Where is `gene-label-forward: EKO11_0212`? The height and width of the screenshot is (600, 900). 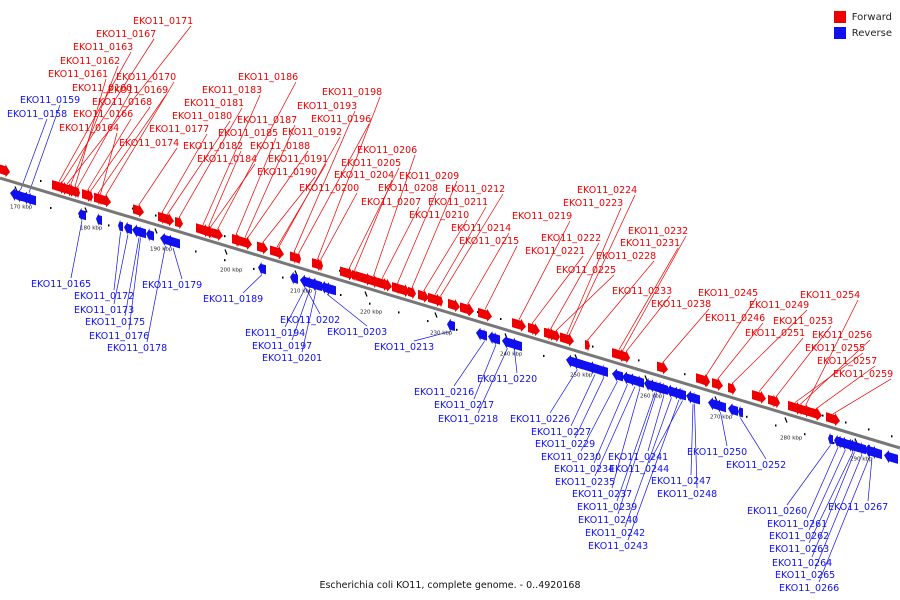 gene-label-forward: EKO11_0212 is located at coordinates (475, 189).